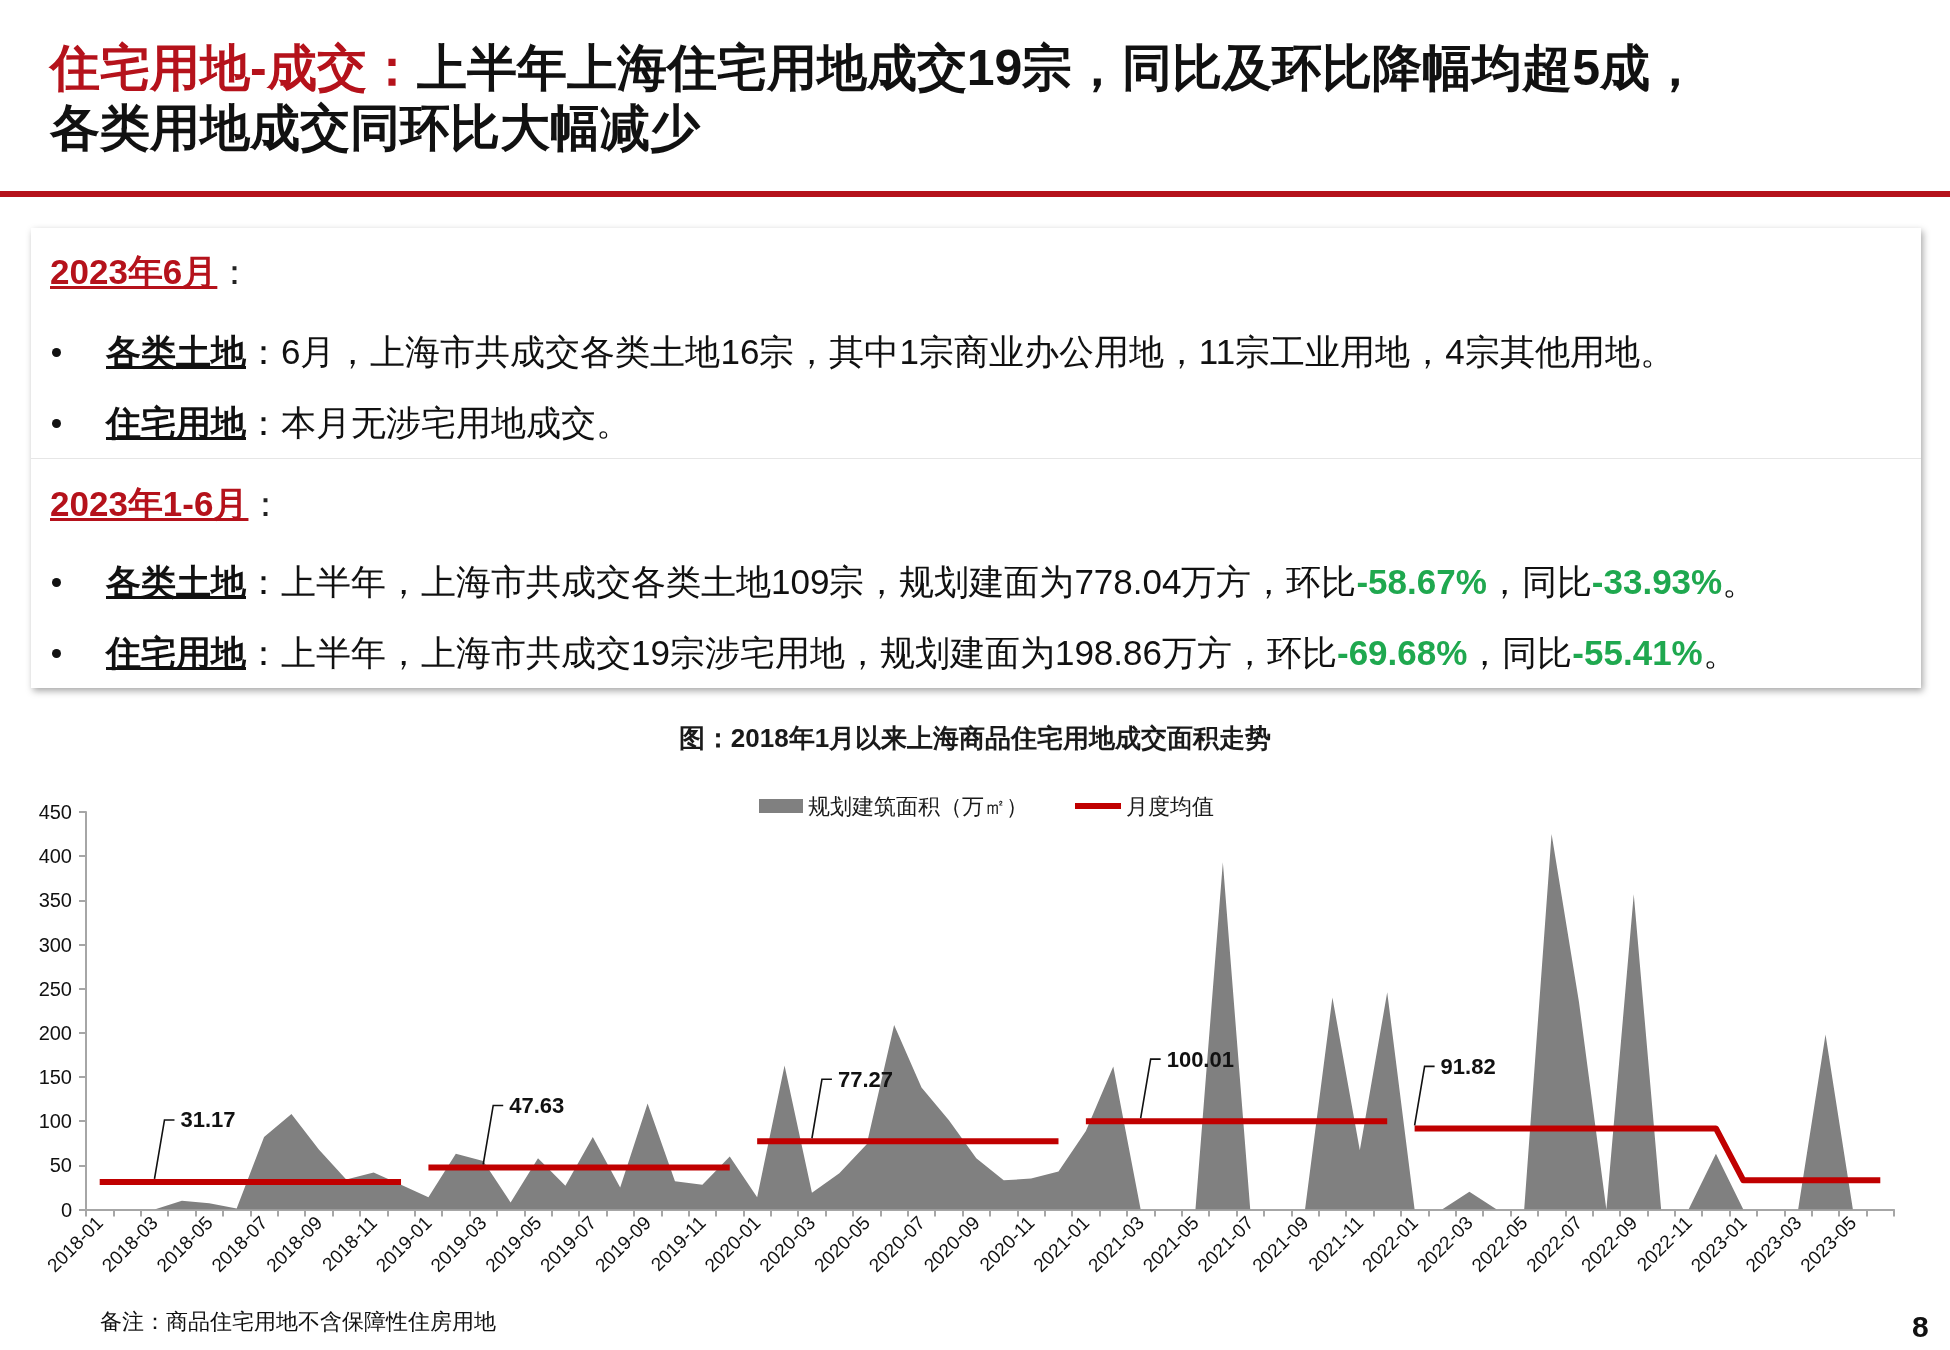 The width and height of the screenshot is (1950, 1350). Describe the element at coordinates (932, 581) in the screenshot. I see `text: 各类土地：上半年，上海市共成交各类土地109宗，规划建面为778.04万方，环比-58.67%，同比-33.93%。` at that location.